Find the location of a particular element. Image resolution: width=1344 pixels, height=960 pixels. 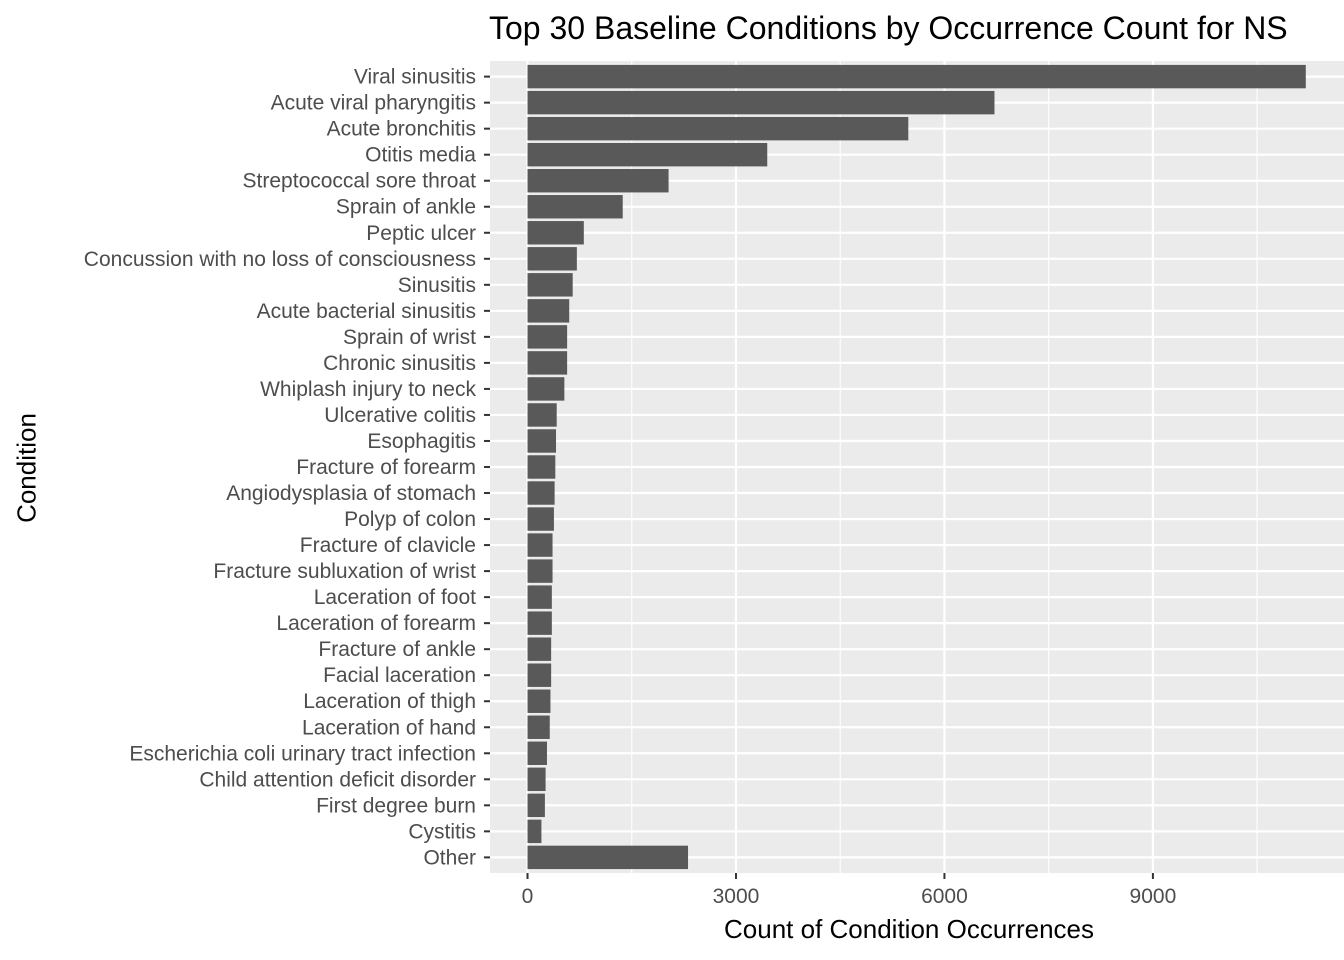

y-tick-label: Laceration of foot is located at coordinates (395, 597).